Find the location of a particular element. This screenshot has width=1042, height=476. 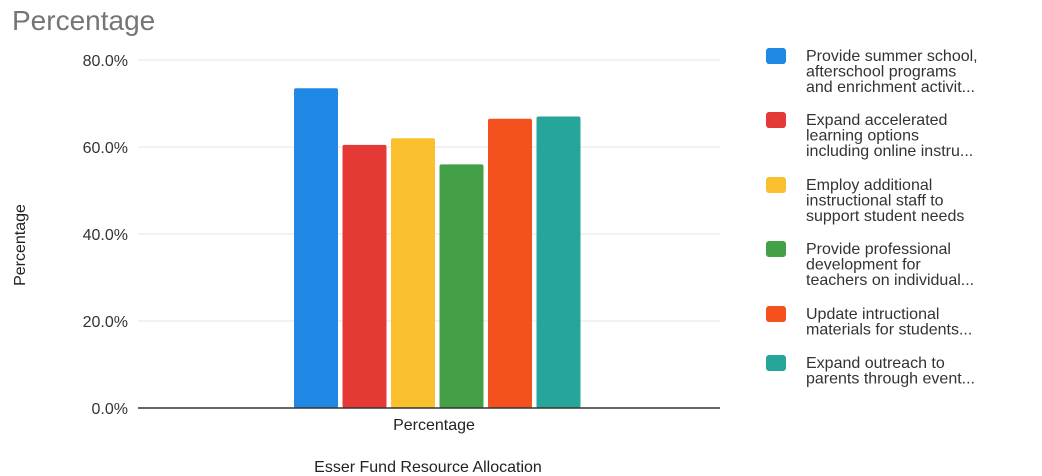

legend-label-line: Expand outreach to is located at coordinates (875, 363).